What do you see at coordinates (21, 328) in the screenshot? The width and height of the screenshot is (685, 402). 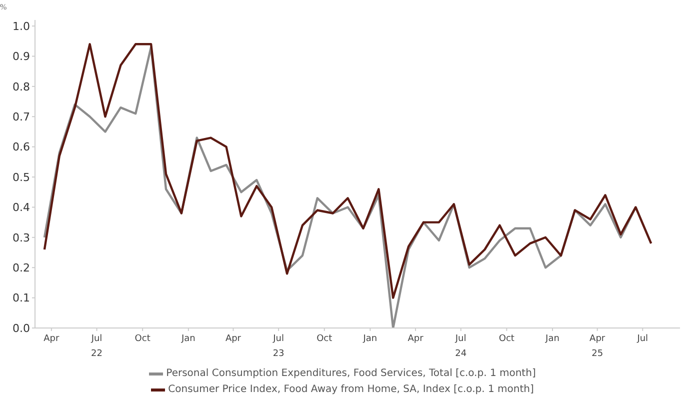 I see `y-tick-label: 0.0` at bounding box center [21, 328].